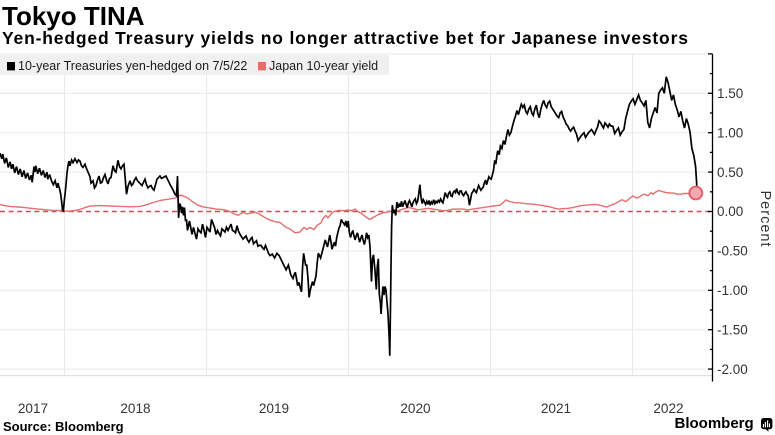 This screenshot has height=435, width=775. Describe the element at coordinates (732, 251) in the screenshot. I see `svg-text: -0.50` at that location.